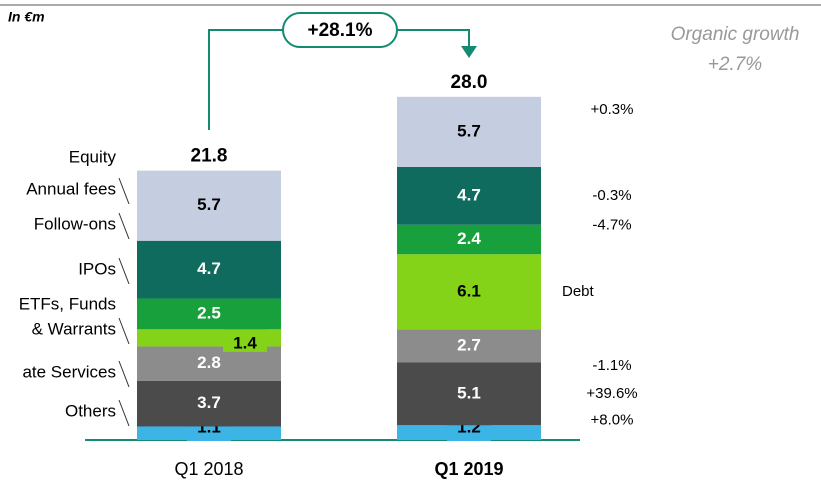 This screenshot has height=487, width=821. Describe the element at coordinates (67, 303) in the screenshot. I see `left-label: ETFs, Funds` at that location.